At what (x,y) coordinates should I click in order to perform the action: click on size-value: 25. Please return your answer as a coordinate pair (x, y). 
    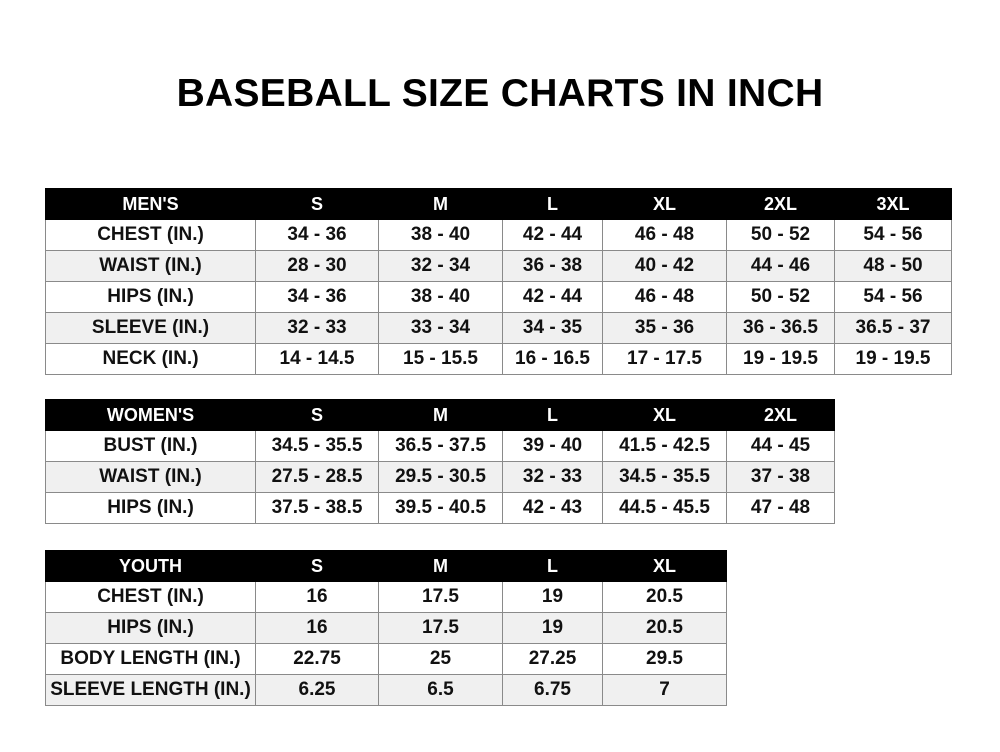
    Looking at the image, I should click on (440, 659).